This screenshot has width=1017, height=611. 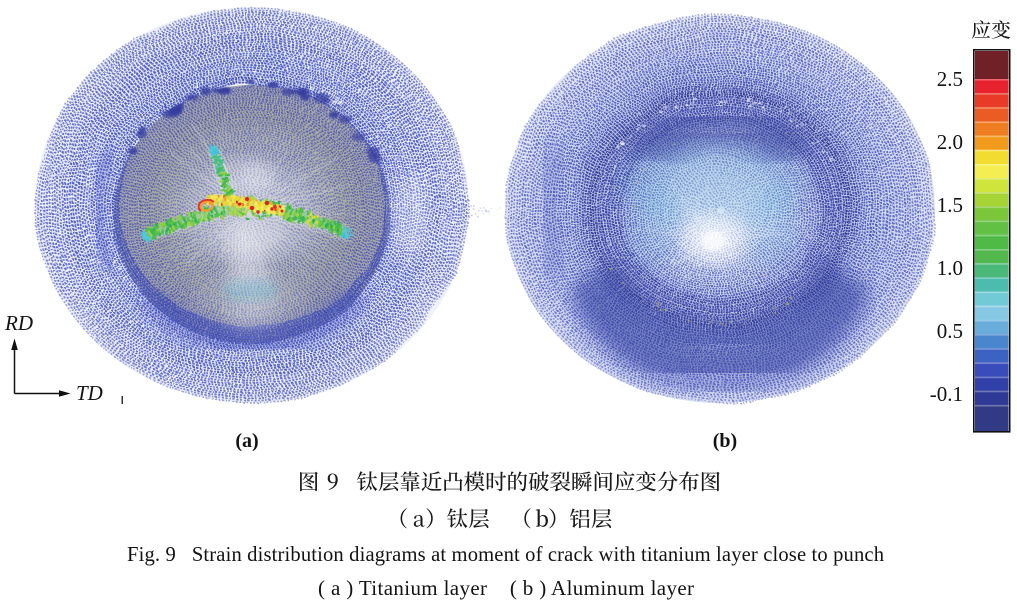 I want to click on svg-text: 1.5, so click(x=950, y=205).